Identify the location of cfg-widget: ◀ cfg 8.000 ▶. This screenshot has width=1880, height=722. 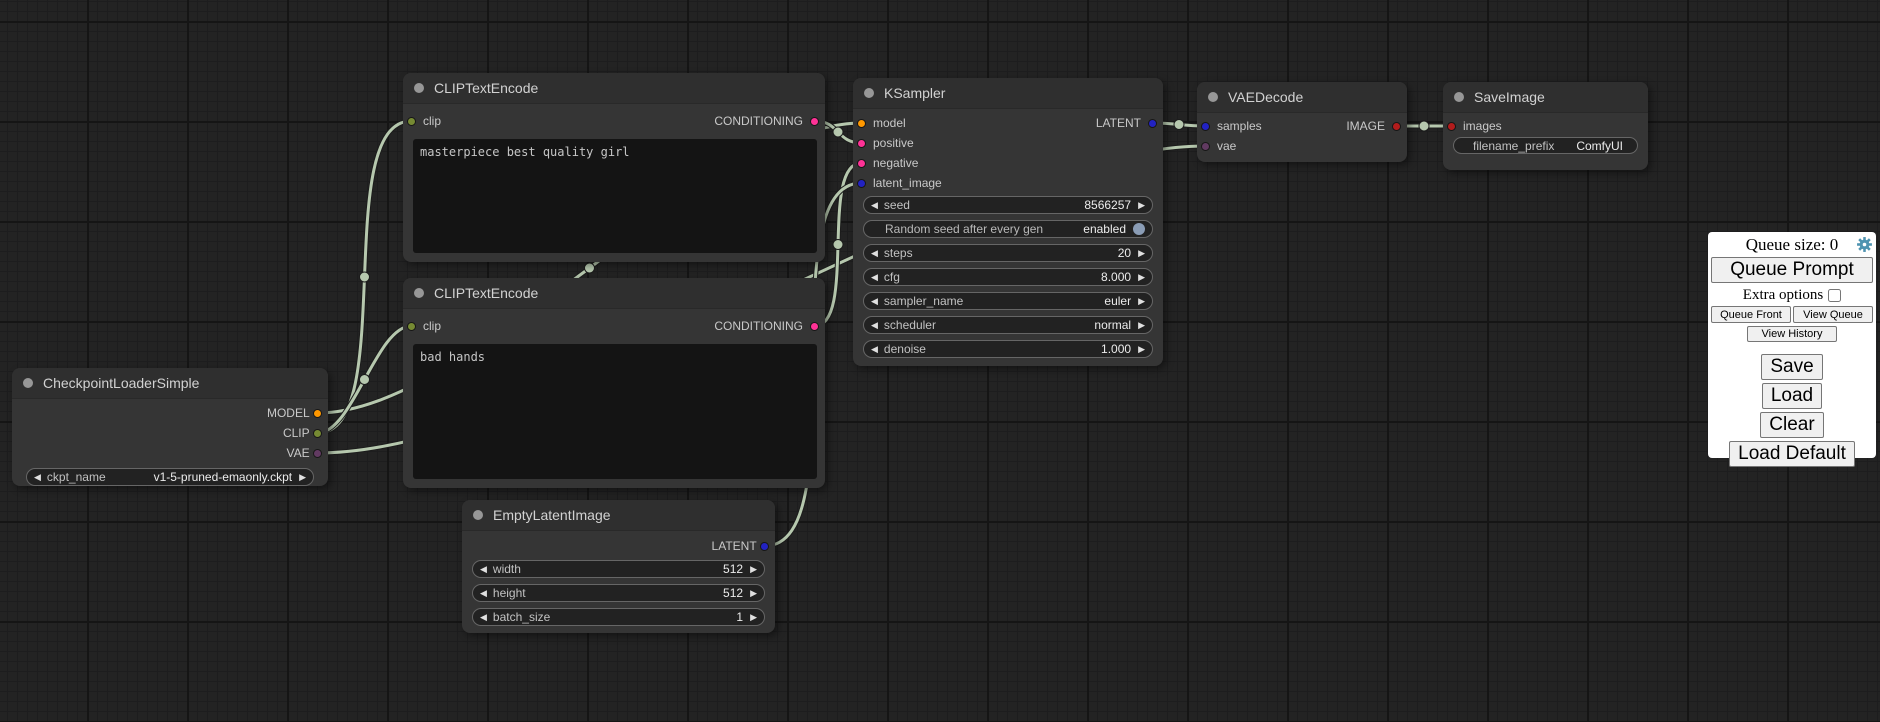
(1008, 277).